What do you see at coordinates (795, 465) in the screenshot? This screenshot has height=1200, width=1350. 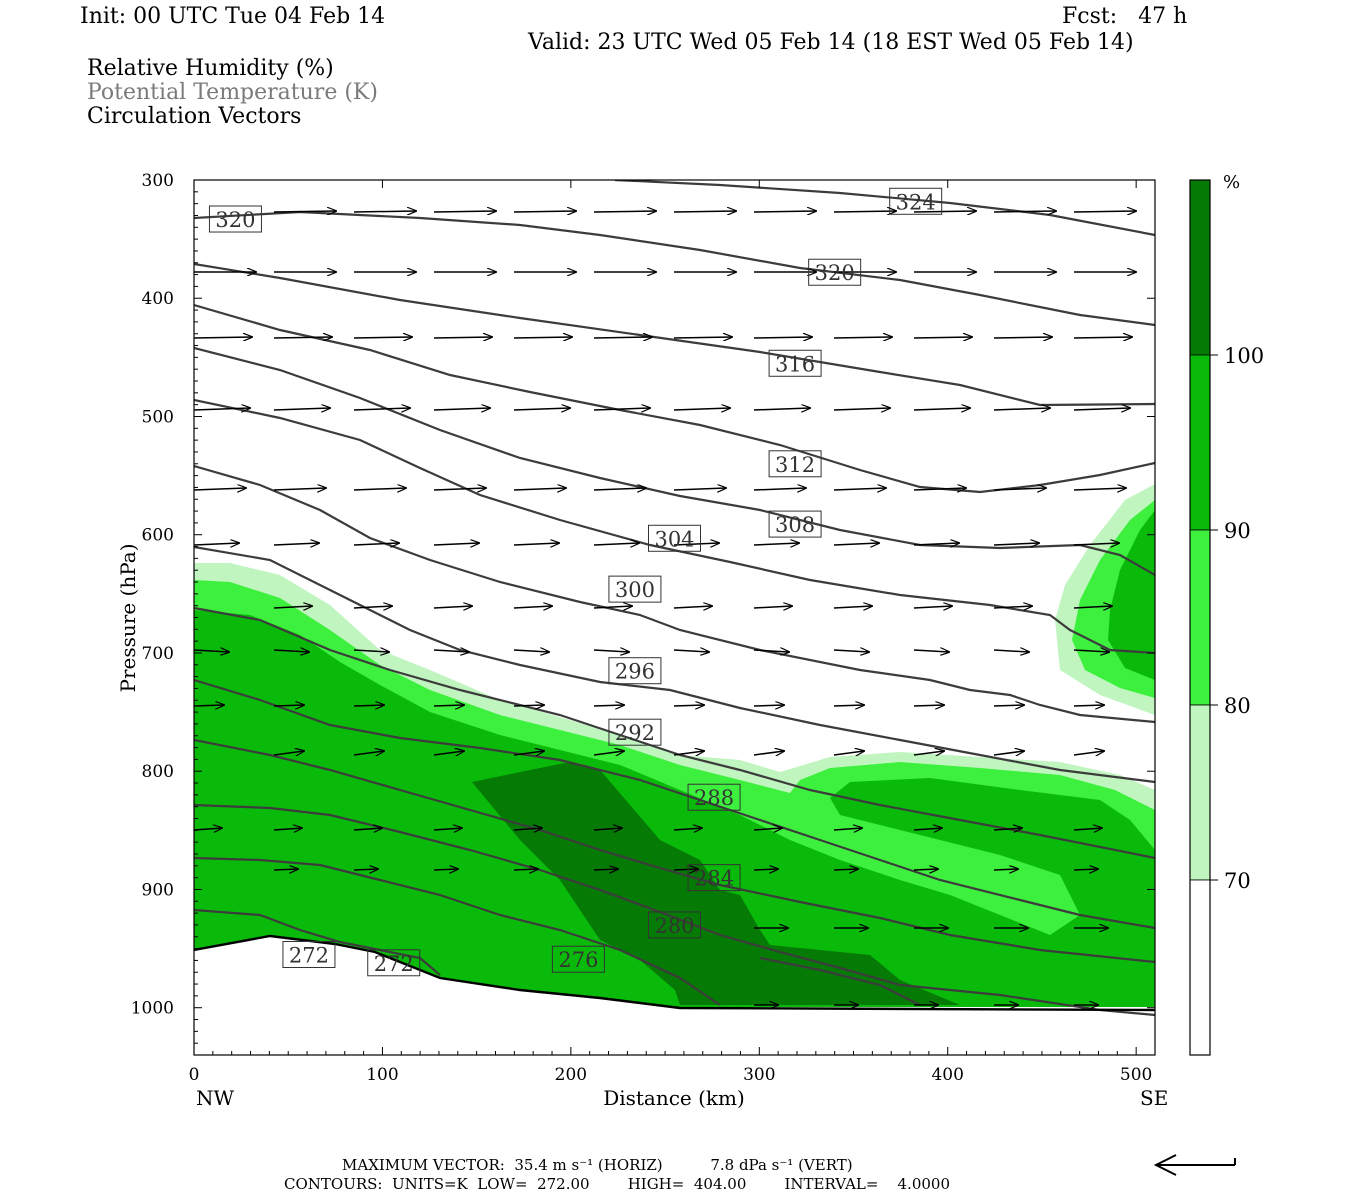 I see `theta-label-312: 312` at bounding box center [795, 465].